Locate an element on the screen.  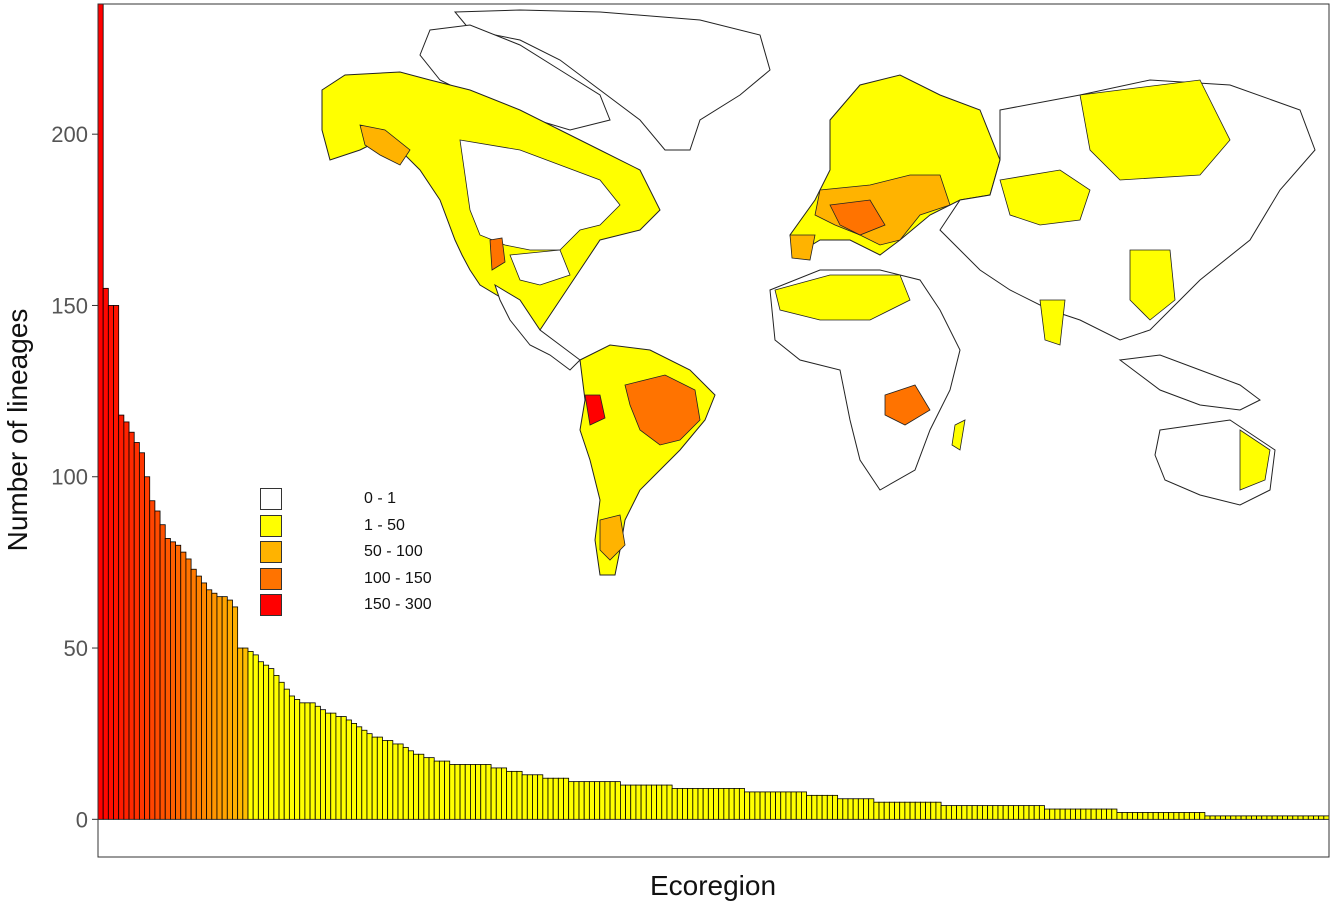
legend-item: 0 - 1 is located at coordinates (346, 499).